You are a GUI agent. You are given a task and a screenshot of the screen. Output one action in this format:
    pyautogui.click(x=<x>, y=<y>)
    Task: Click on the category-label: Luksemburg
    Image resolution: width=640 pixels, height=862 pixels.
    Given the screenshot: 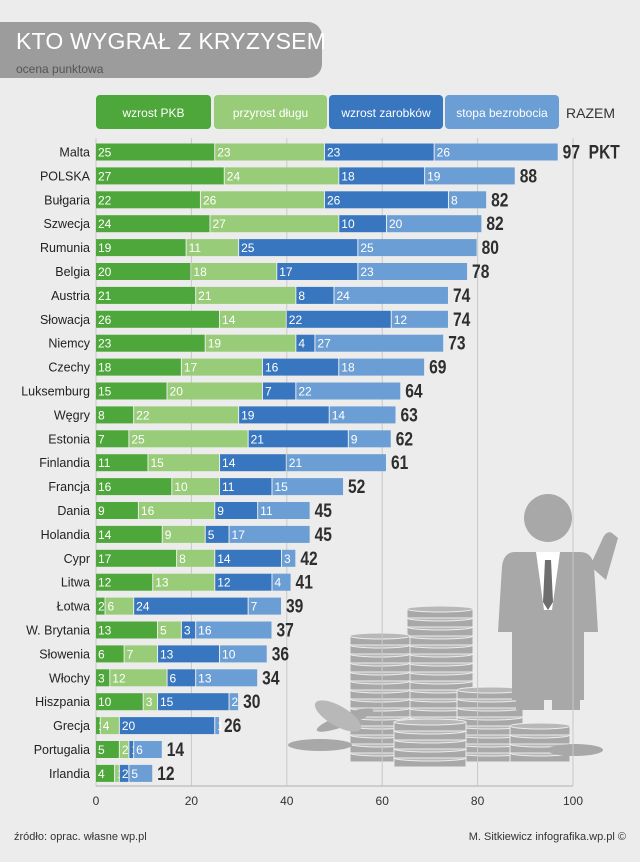 What is the action you would take?
    pyautogui.click(x=55, y=392)
    